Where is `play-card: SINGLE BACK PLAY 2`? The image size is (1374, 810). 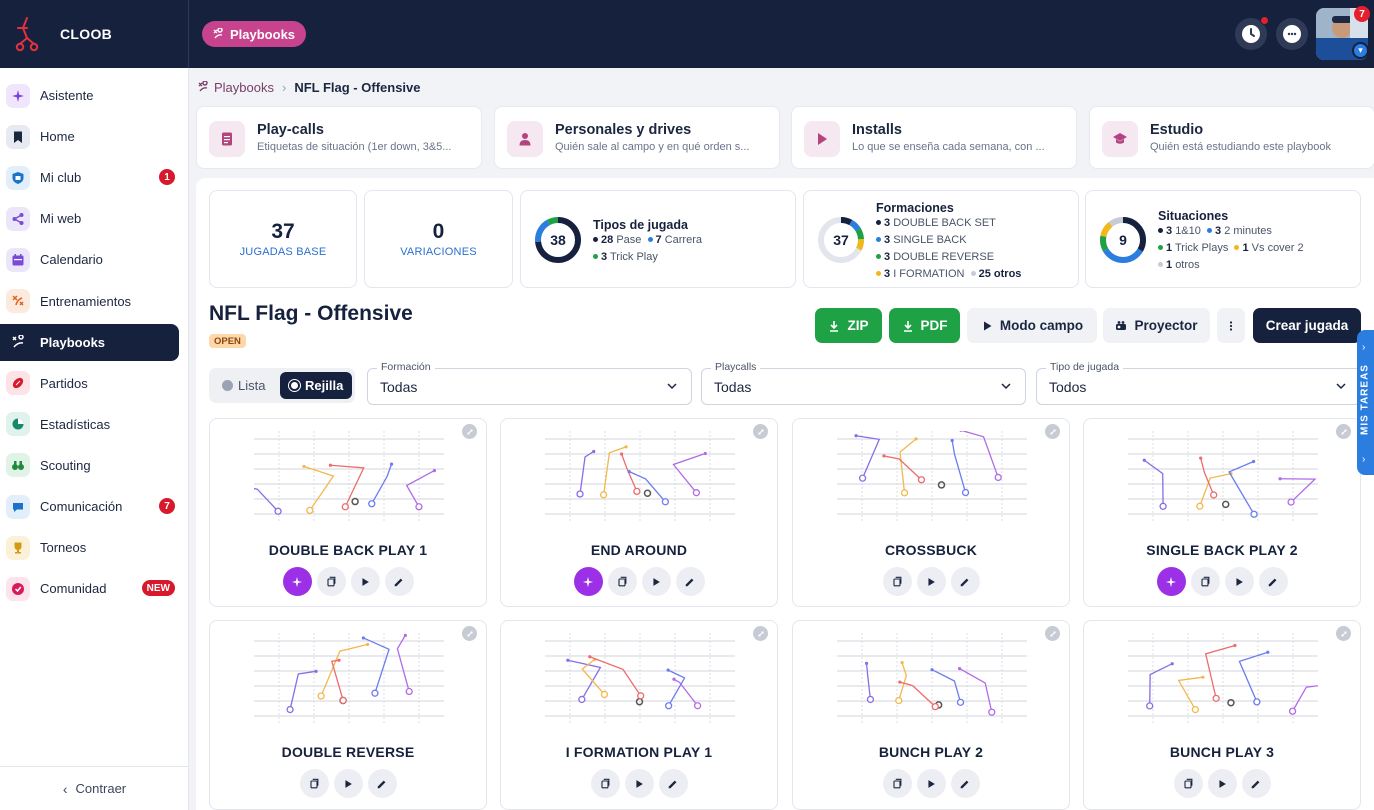
play-card: SINGLE BACK PLAY 2 is located at coordinates (1222, 512).